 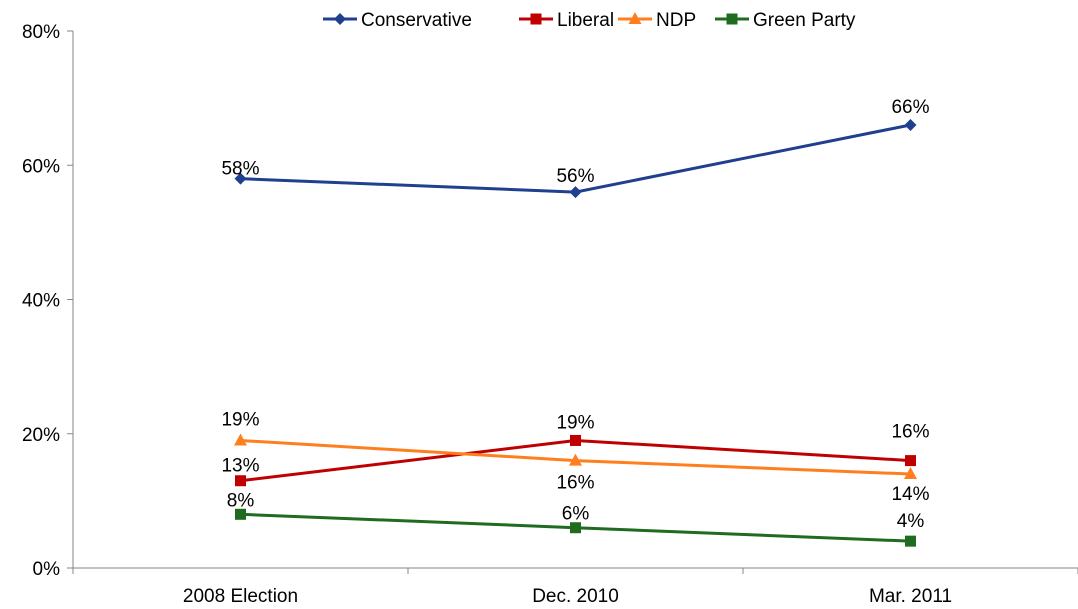 I want to click on data-label: 13%, so click(x=240, y=466).